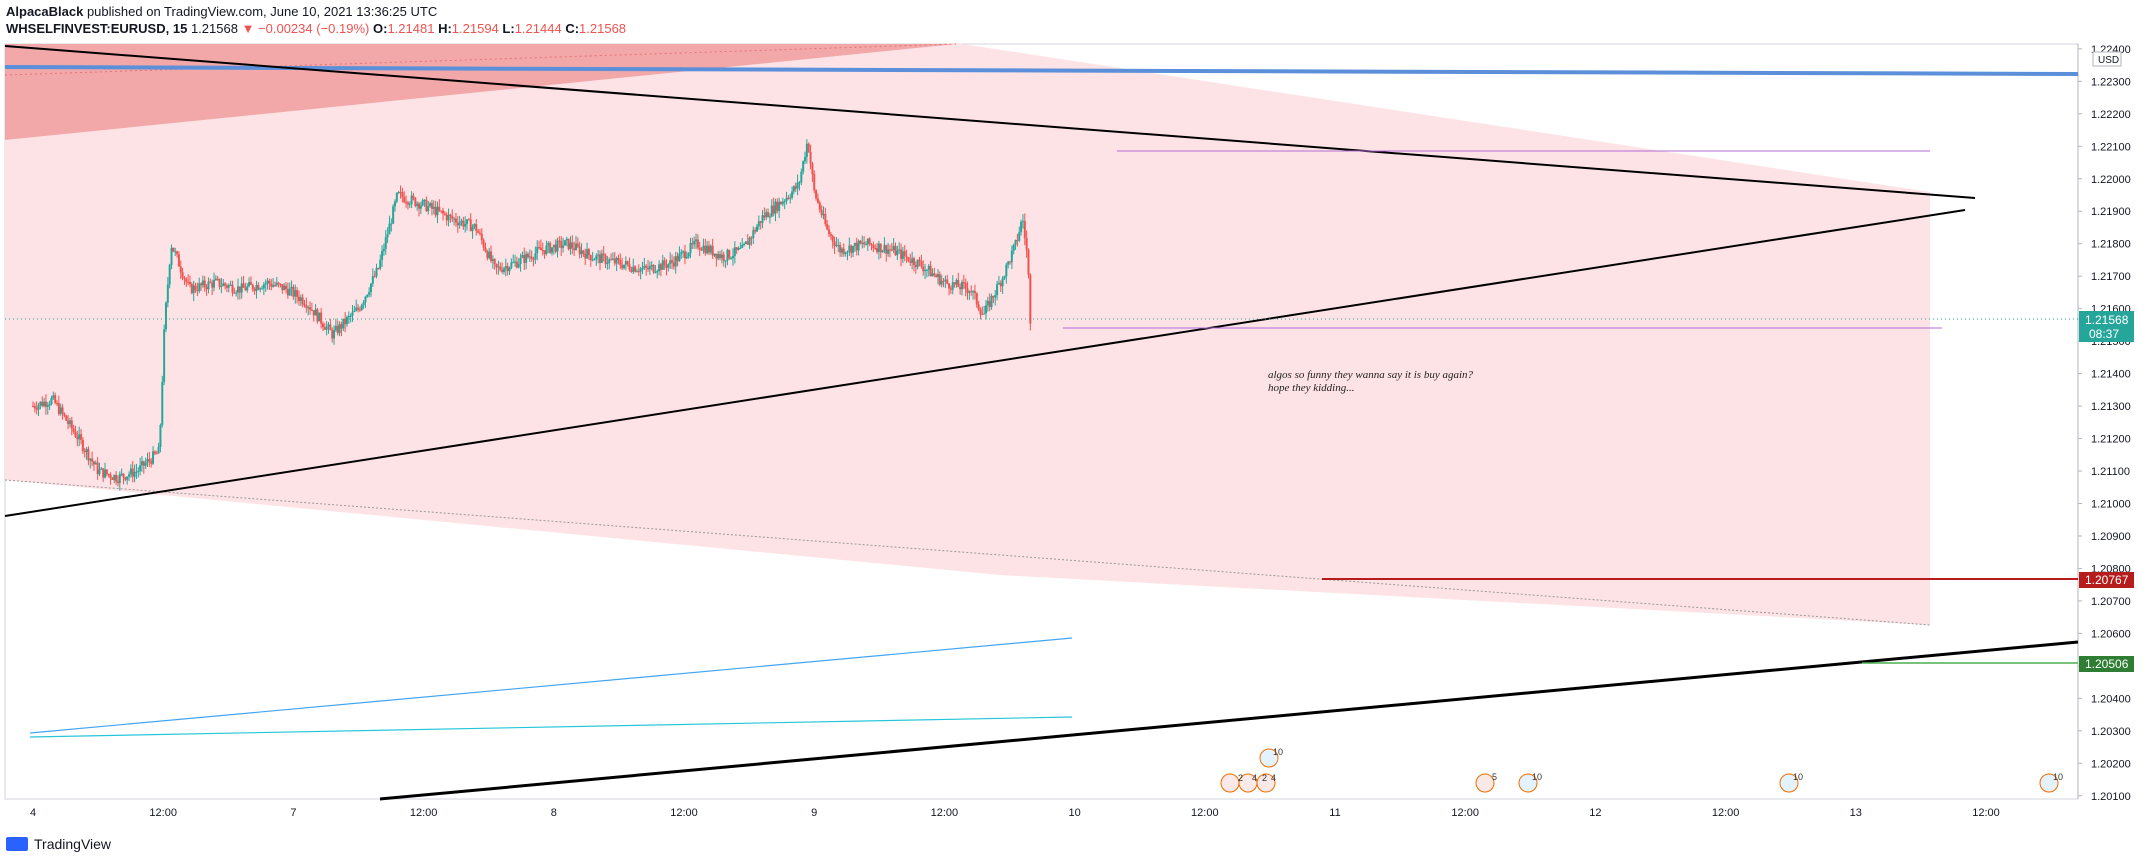 This screenshot has width=2147, height=862. Describe the element at coordinates (58, 844) in the screenshot. I see `footer-branding: TradingView` at that location.